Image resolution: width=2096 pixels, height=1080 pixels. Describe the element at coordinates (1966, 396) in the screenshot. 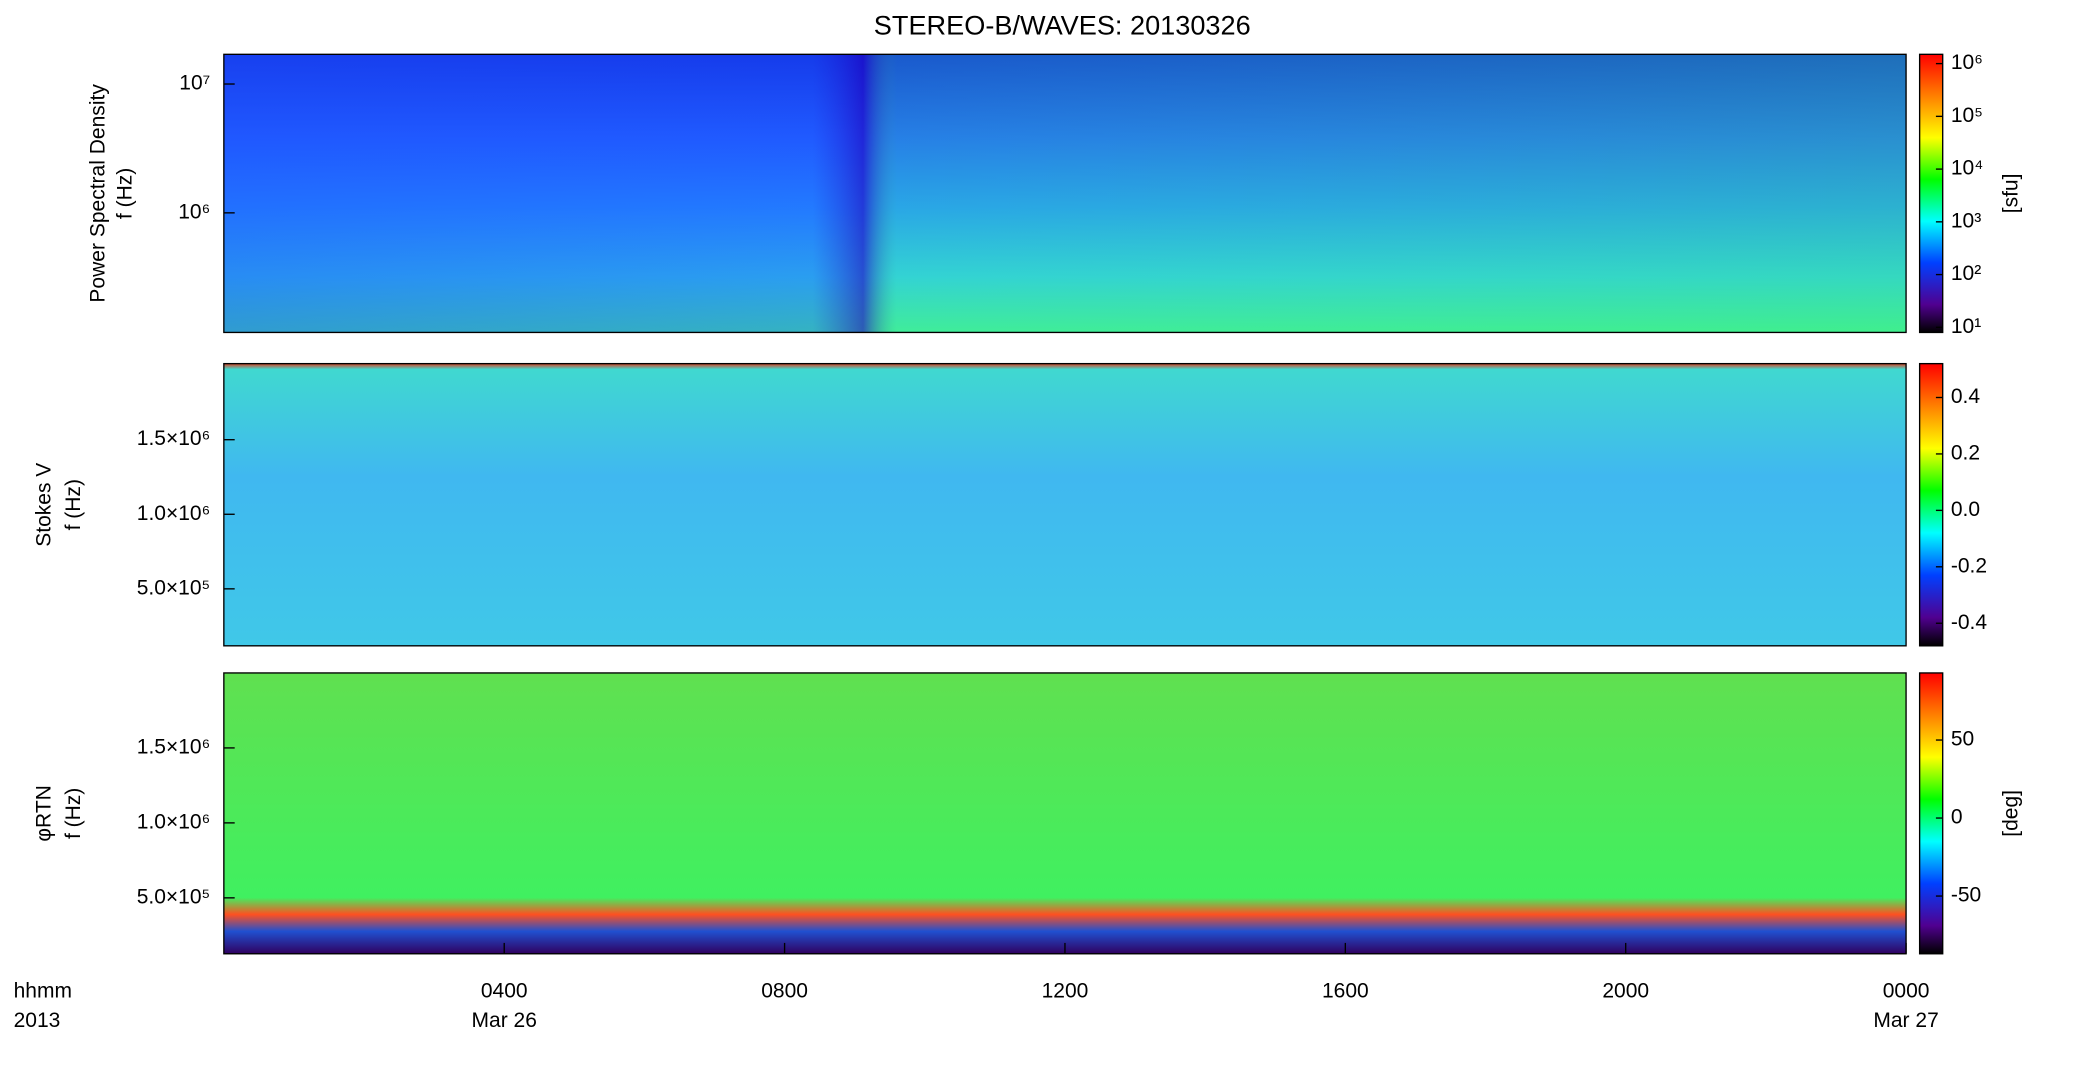

I see `colorbar-tick-label: 0.4` at that location.